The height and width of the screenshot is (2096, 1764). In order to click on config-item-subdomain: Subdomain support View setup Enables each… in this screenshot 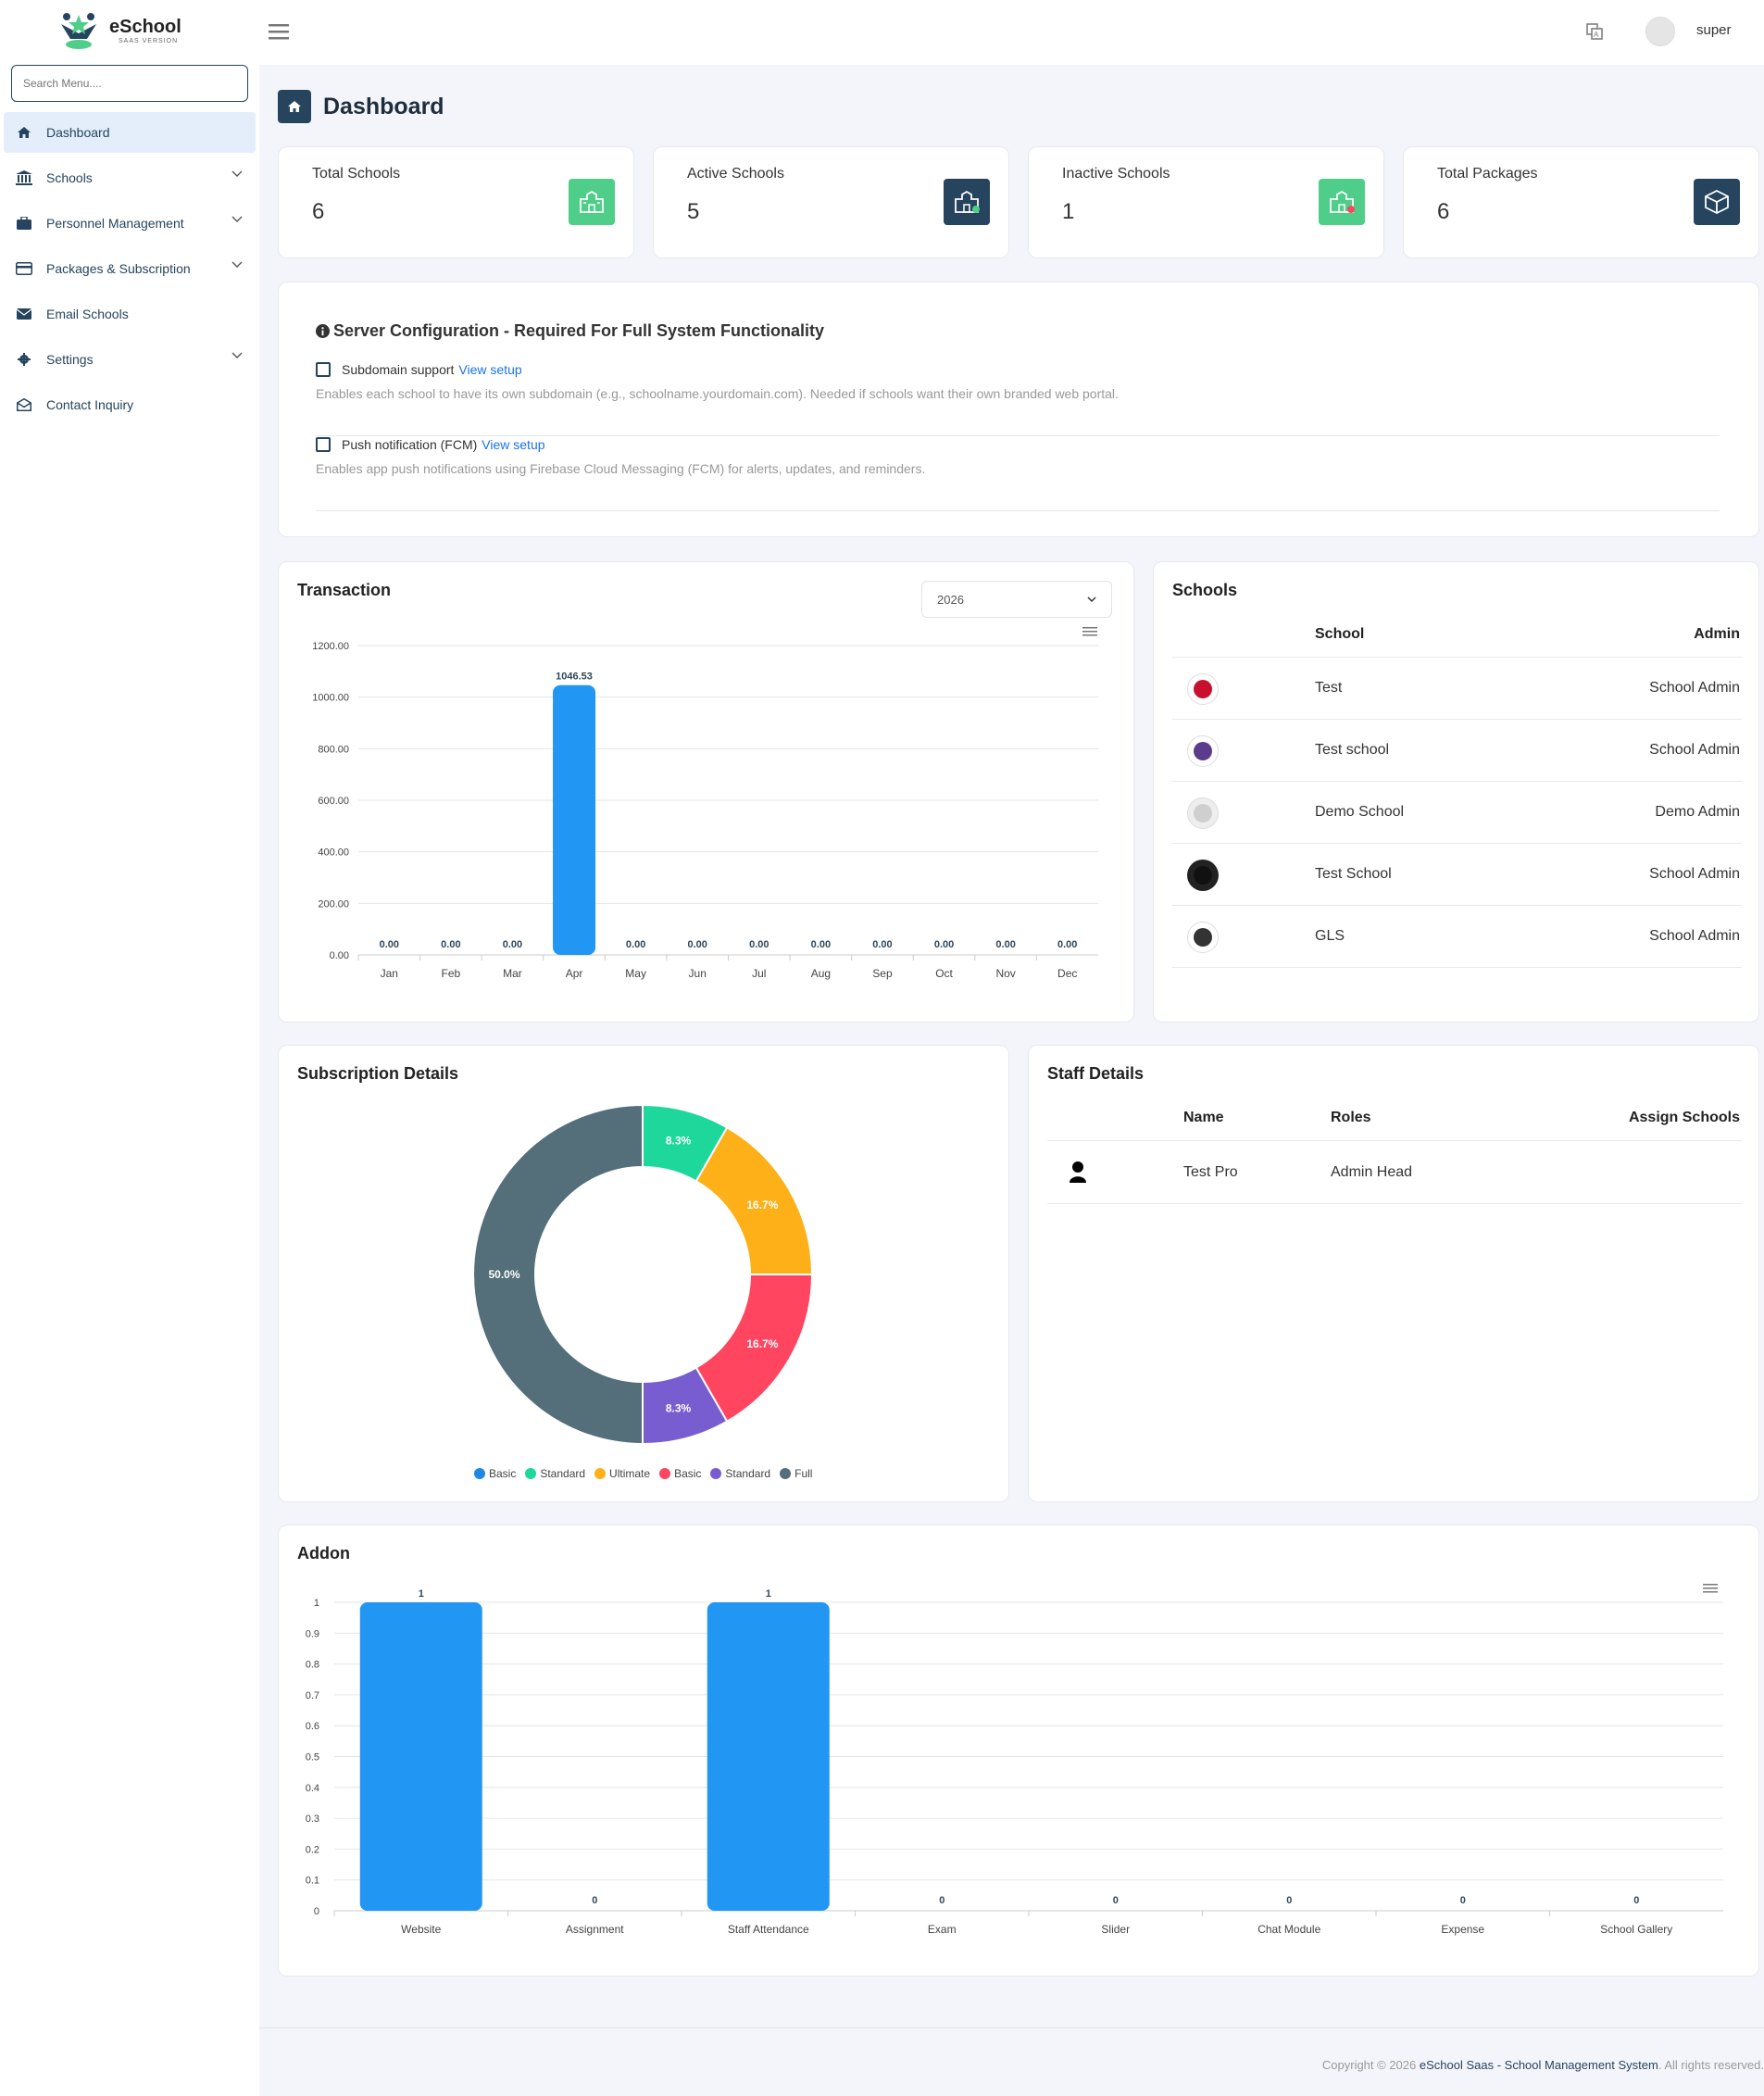, I will do `click(1040, 399)`.